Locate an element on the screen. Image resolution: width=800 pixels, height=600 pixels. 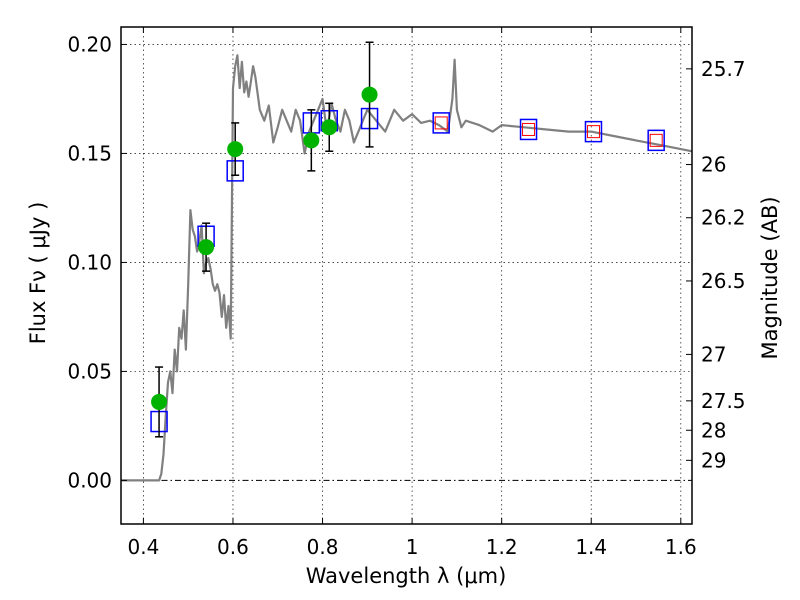
x-tick-label: 1.6 is located at coordinates (681, 547).